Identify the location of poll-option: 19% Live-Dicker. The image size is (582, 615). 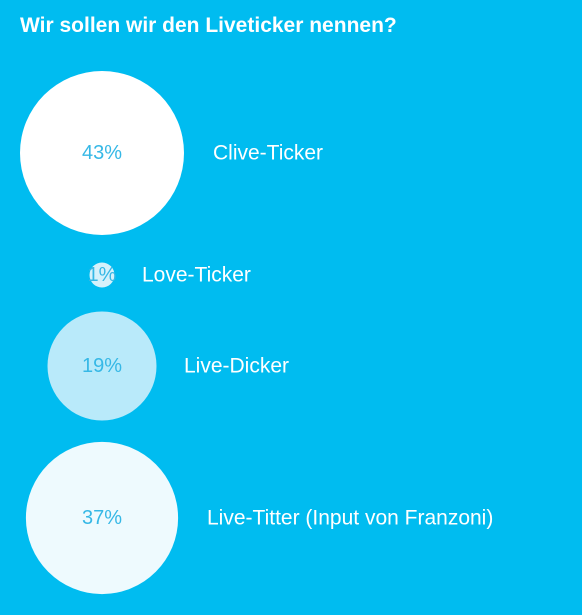
(168, 366).